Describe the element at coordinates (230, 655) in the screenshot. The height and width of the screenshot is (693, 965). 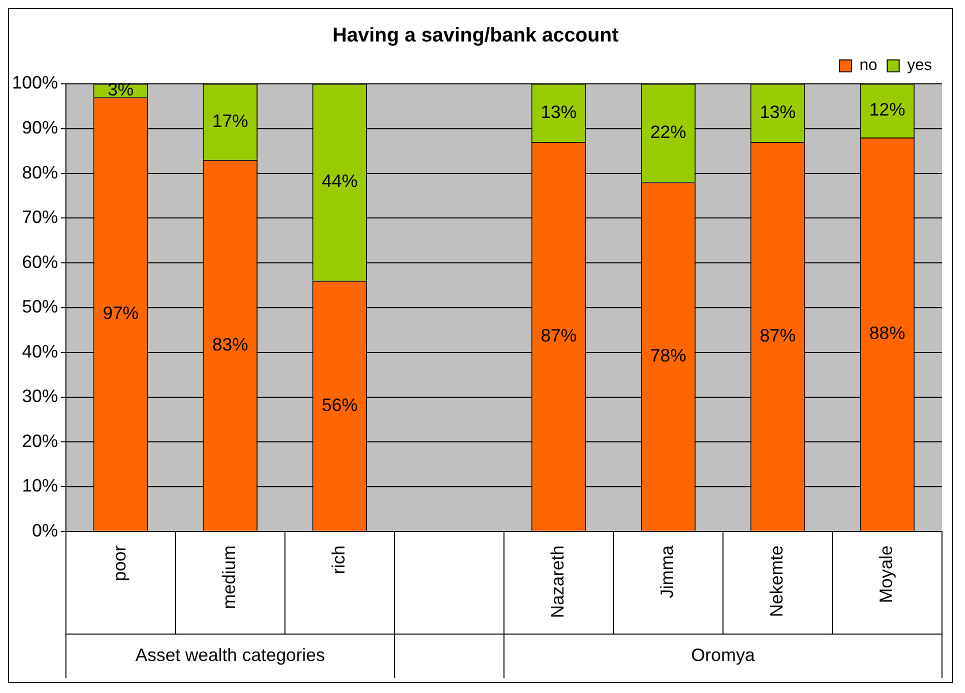
I see `text: Asset wealth categories` at that location.